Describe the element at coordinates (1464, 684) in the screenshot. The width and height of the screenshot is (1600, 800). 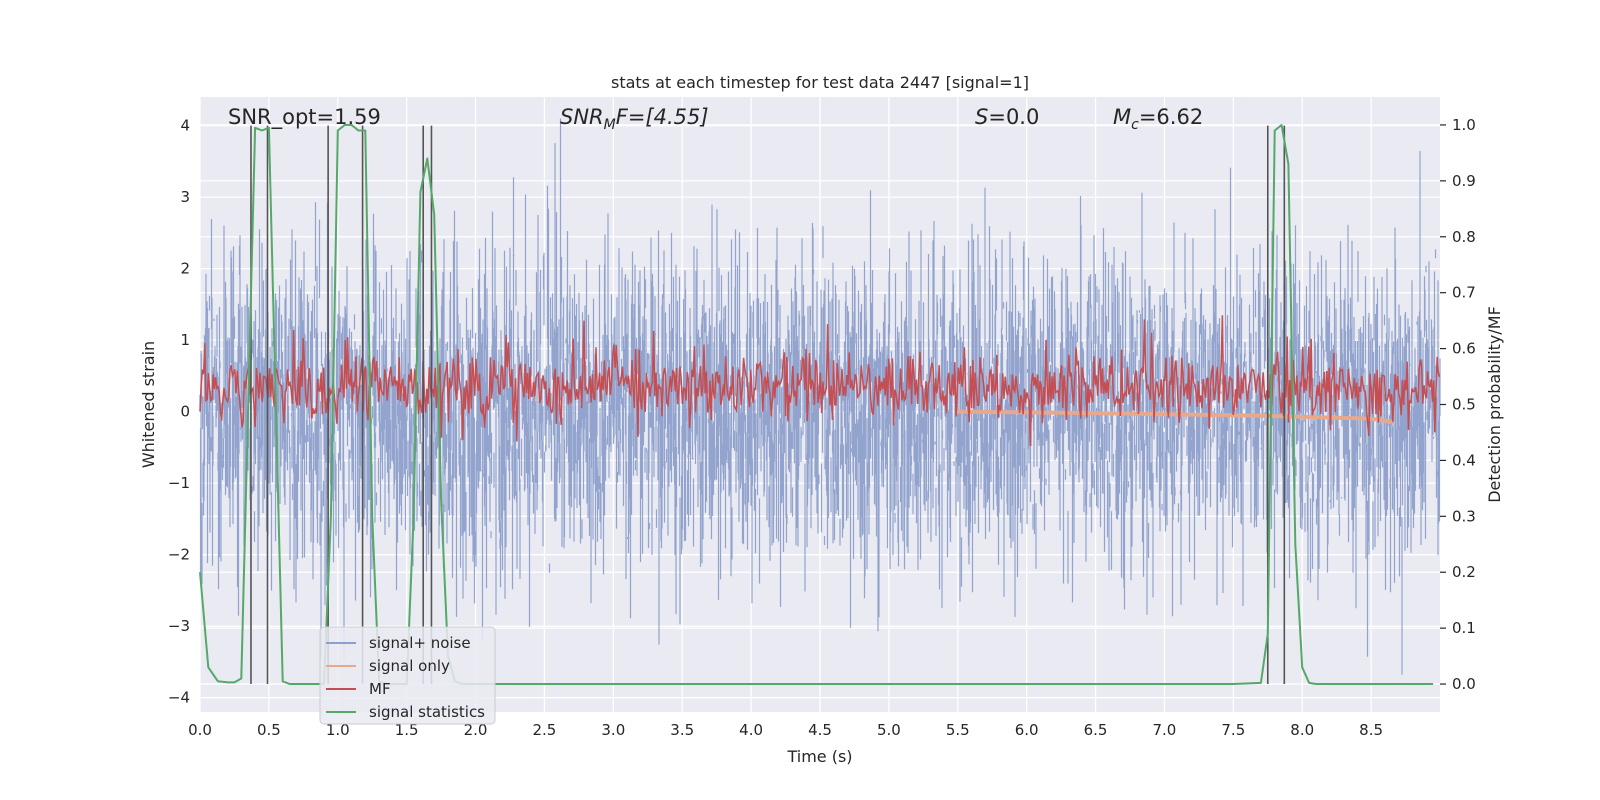
I see `y-right-tick-label: 0.0` at that location.